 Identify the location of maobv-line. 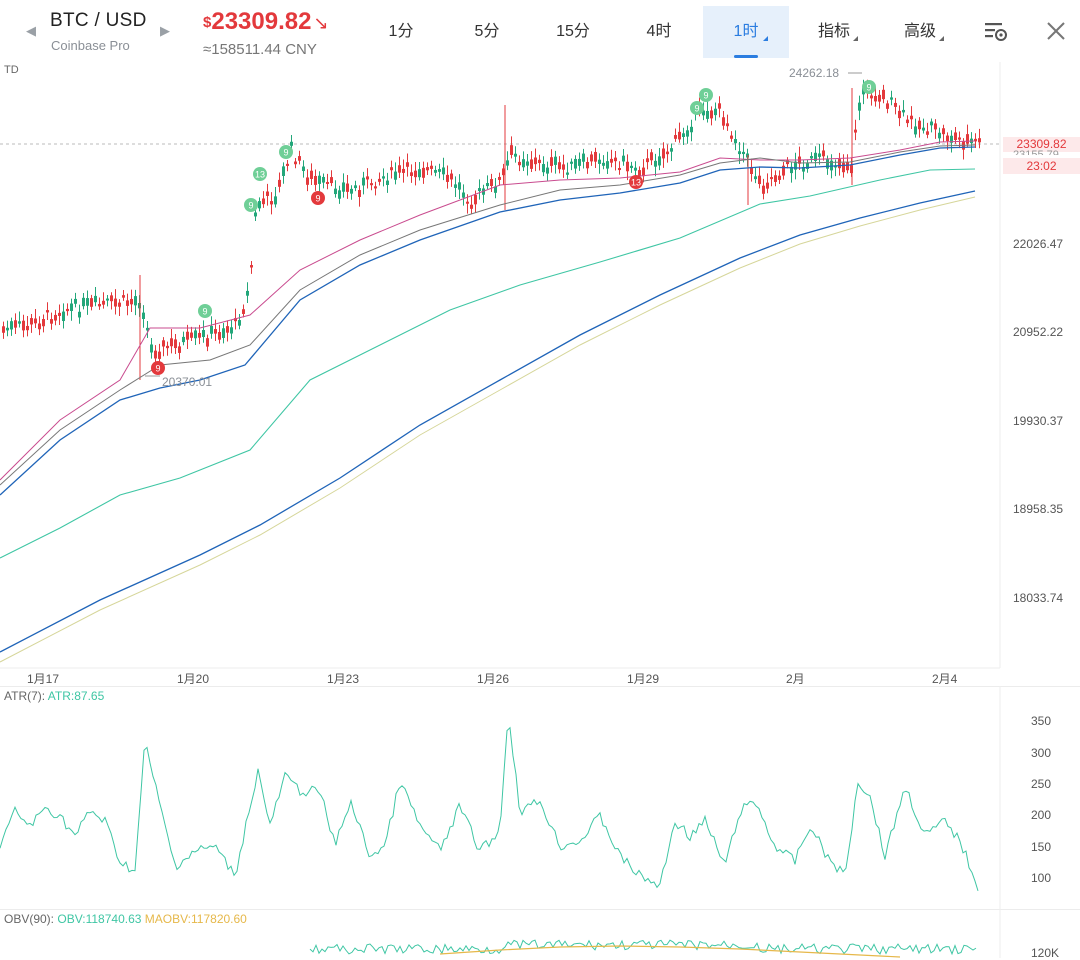
(670, 951).